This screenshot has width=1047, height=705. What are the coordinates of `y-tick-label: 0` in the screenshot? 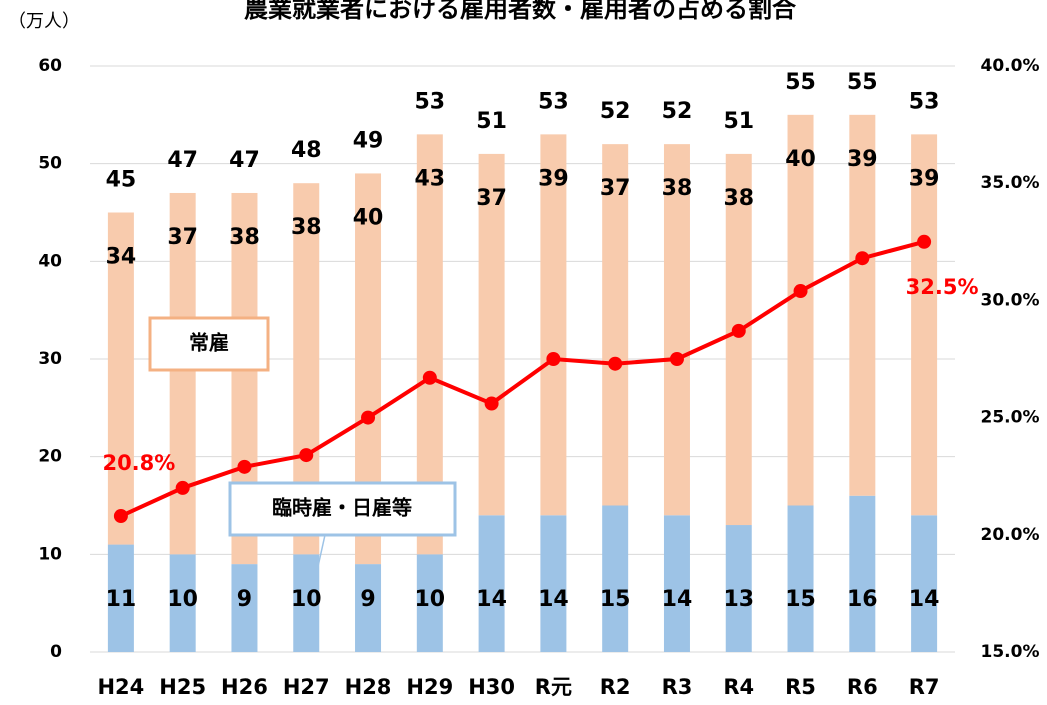 It's located at (56, 652).